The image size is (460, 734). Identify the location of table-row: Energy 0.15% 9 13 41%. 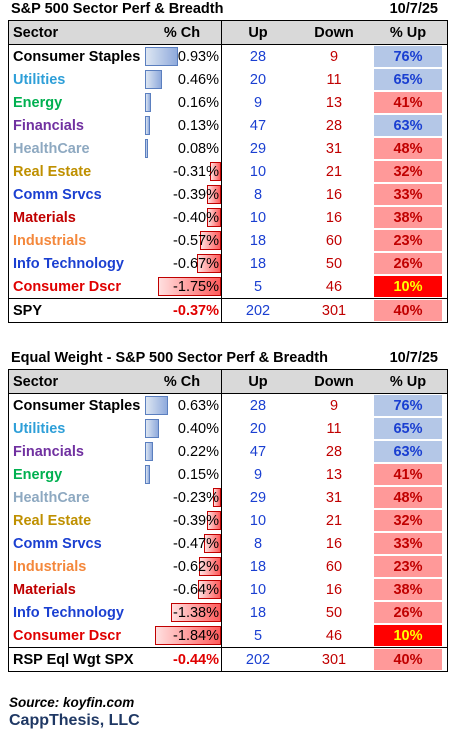
(228, 474).